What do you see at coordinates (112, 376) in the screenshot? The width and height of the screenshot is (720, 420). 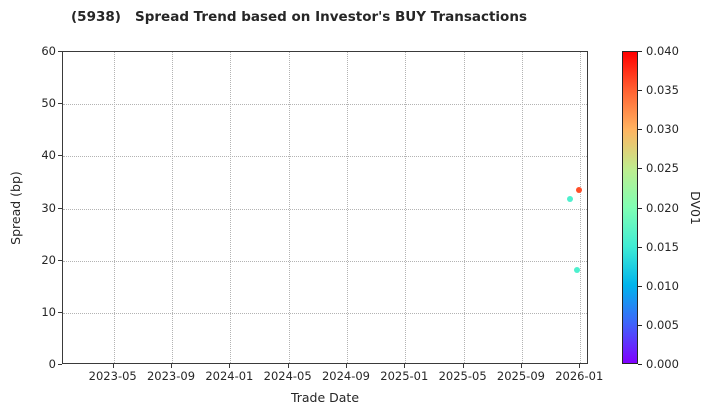 I see `x-tick-label: 2023-05` at bounding box center [112, 376].